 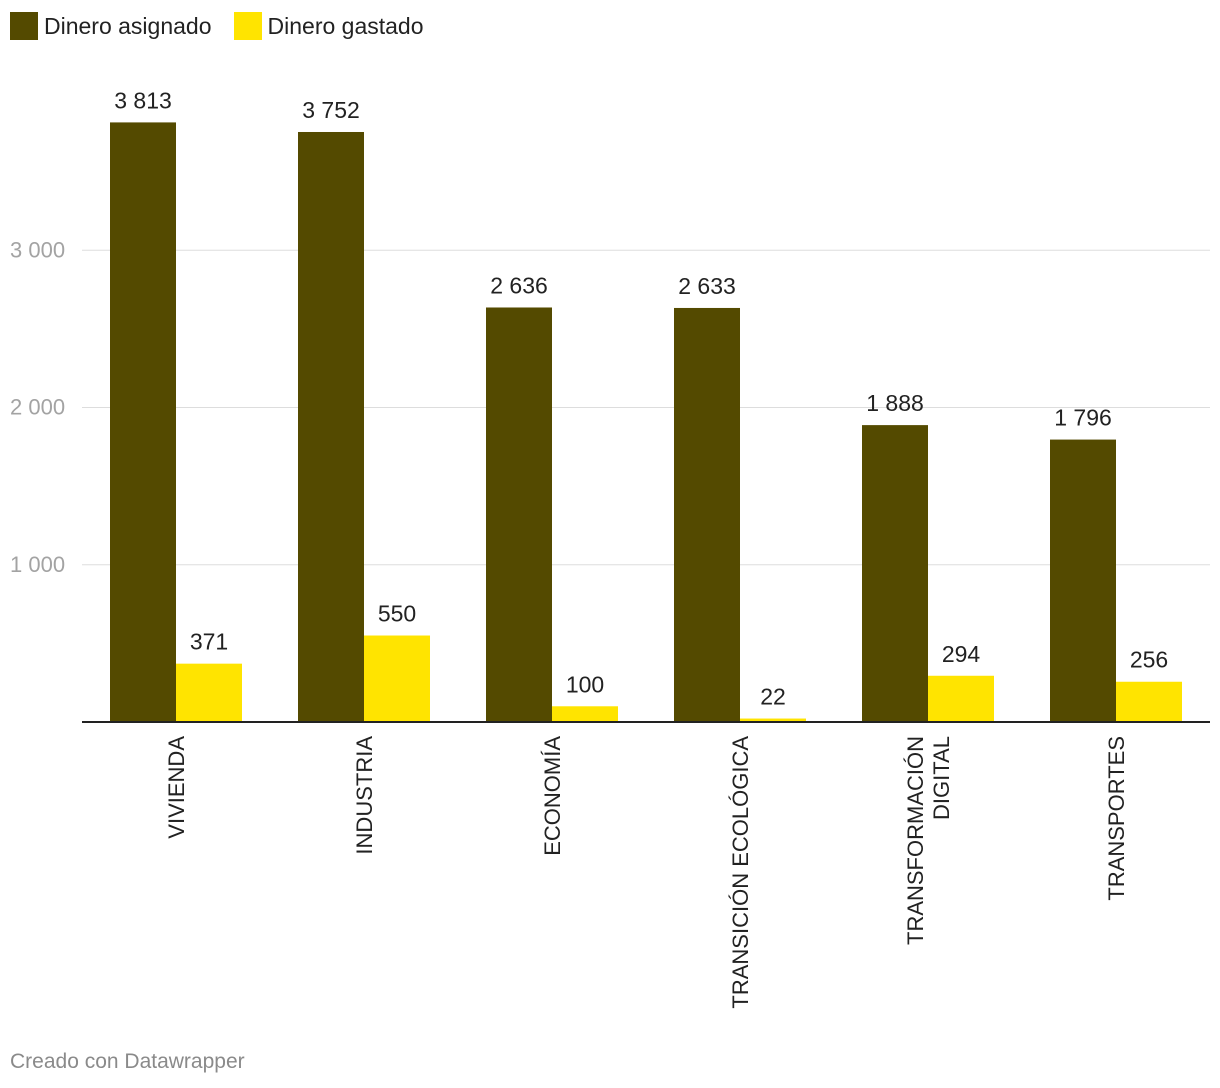 What do you see at coordinates (331, 110) in the screenshot?
I see `data-label: 3 752` at bounding box center [331, 110].